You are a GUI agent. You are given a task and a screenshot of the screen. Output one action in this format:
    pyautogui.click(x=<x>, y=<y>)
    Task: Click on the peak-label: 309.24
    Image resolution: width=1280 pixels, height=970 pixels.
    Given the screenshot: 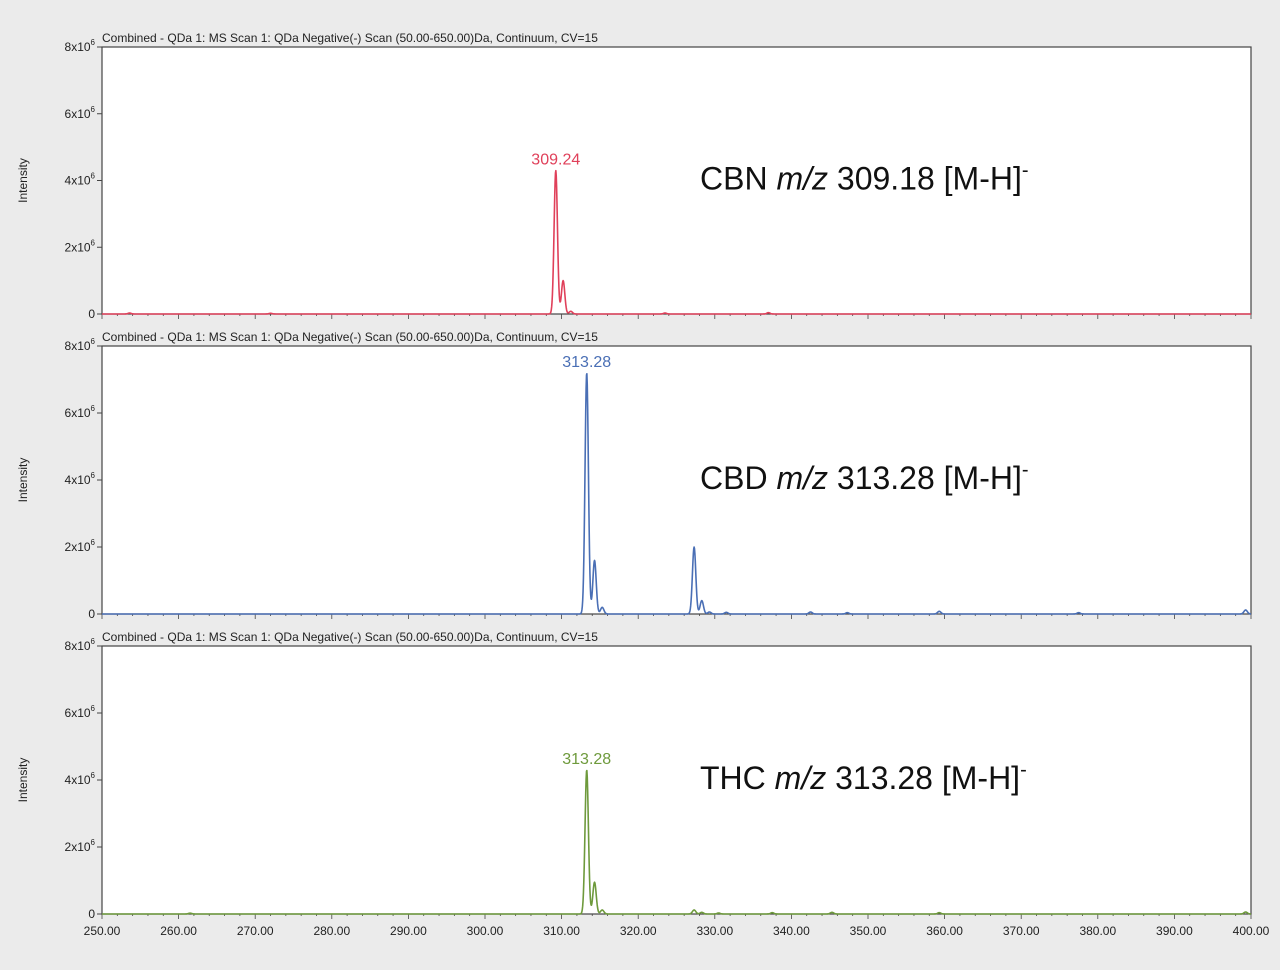 What is the action you would take?
    pyautogui.click(x=555, y=159)
    